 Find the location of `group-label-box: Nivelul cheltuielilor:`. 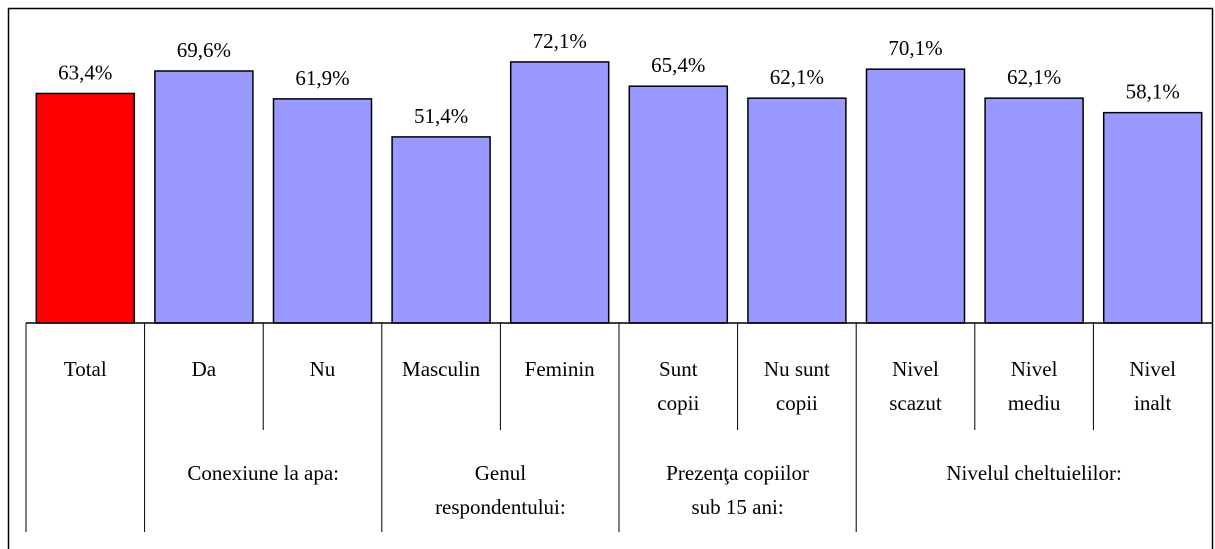

group-label-box: Nivelul cheltuielilor: is located at coordinates (1034, 473).